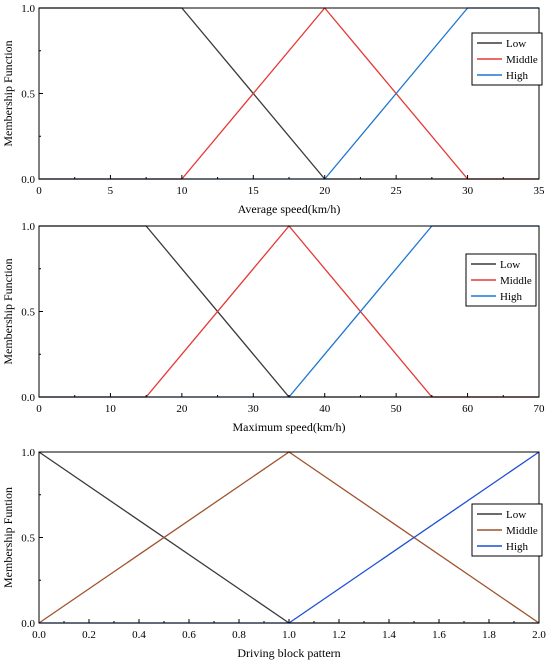 The width and height of the screenshot is (550, 668). Describe the element at coordinates (289, 635) in the screenshot. I see `x-tick-label: 1.0` at that location.